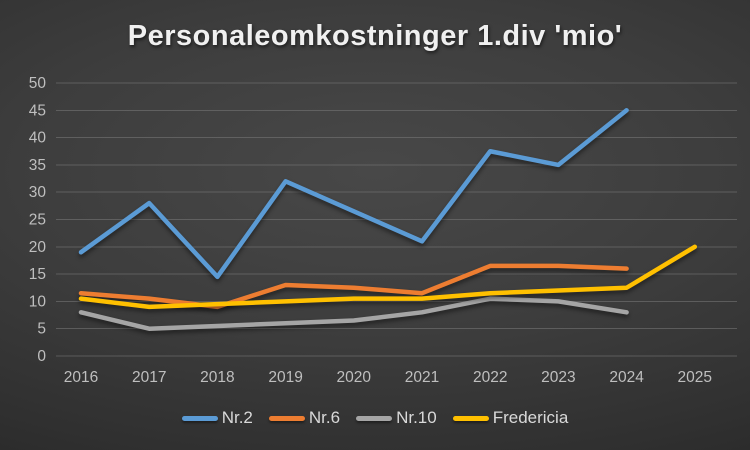  Describe the element at coordinates (626, 377) in the screenshot. I see `x-axis-tick-label: 2024` at that location.